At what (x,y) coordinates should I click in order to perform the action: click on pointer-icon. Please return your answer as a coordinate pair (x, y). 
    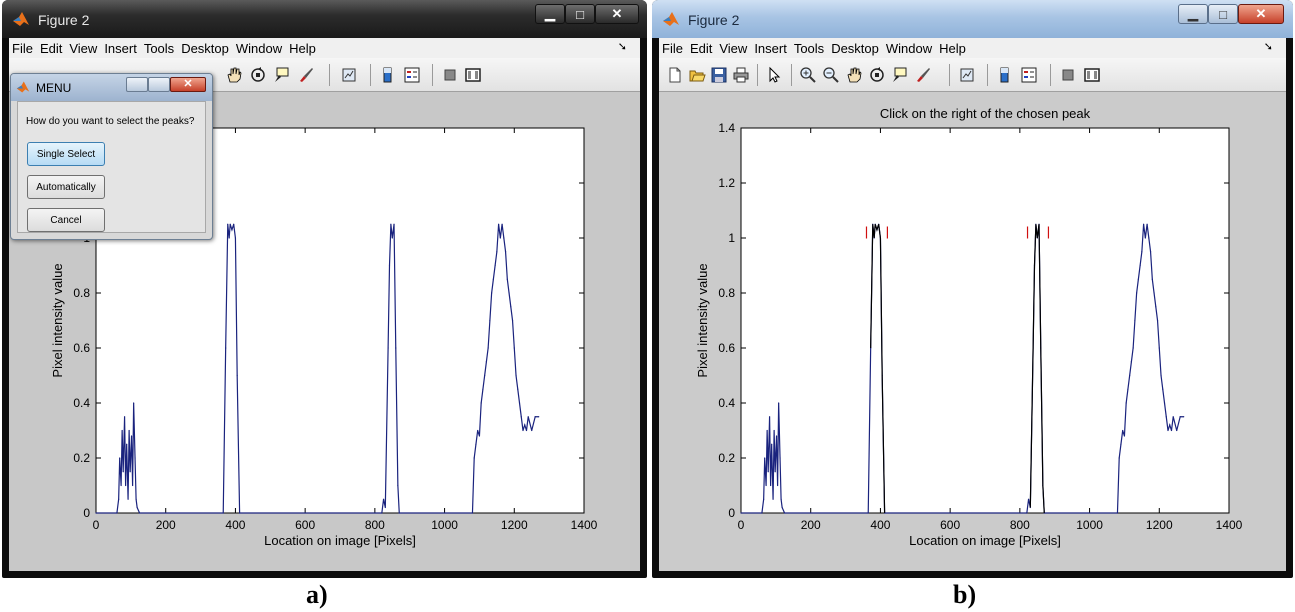
    Looking at the image, I should click on (774, 75).